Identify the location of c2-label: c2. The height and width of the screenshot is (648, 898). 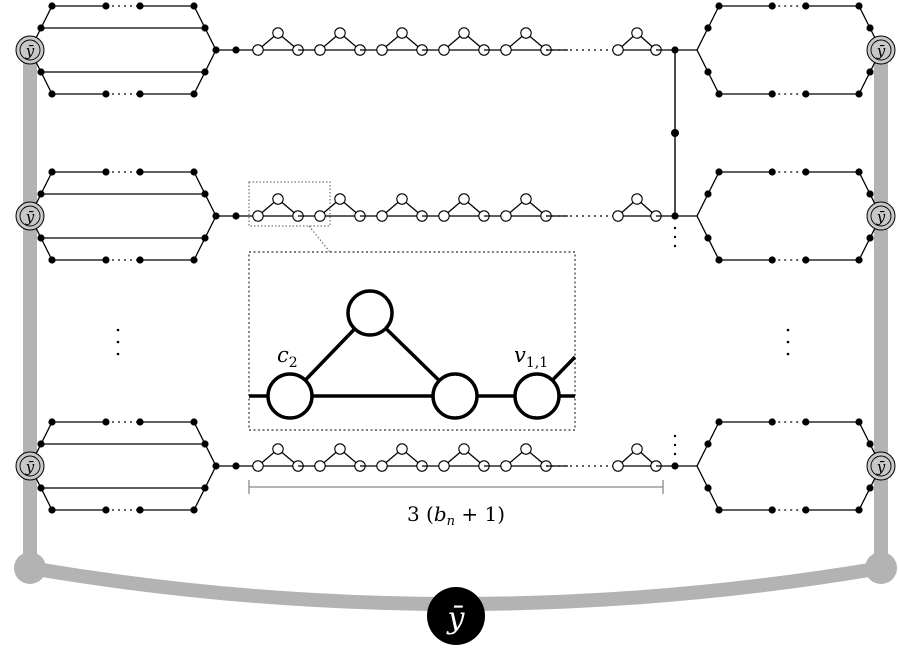
(287, 357).